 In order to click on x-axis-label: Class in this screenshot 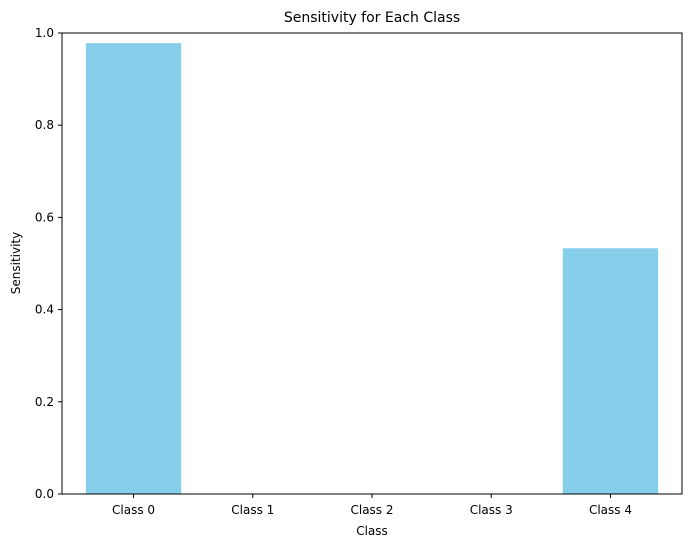, I will do `click(372, 531)`.